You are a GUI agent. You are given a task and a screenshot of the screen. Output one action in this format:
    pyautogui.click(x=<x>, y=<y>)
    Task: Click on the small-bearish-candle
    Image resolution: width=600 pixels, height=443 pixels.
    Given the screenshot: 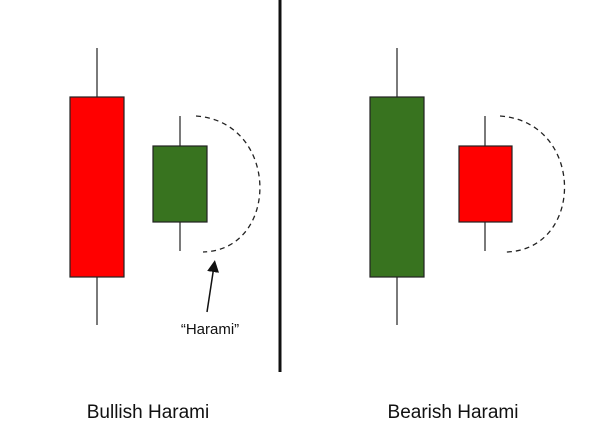 What is the action you would take?
    pyautogui.click(x=485, y=184)
    